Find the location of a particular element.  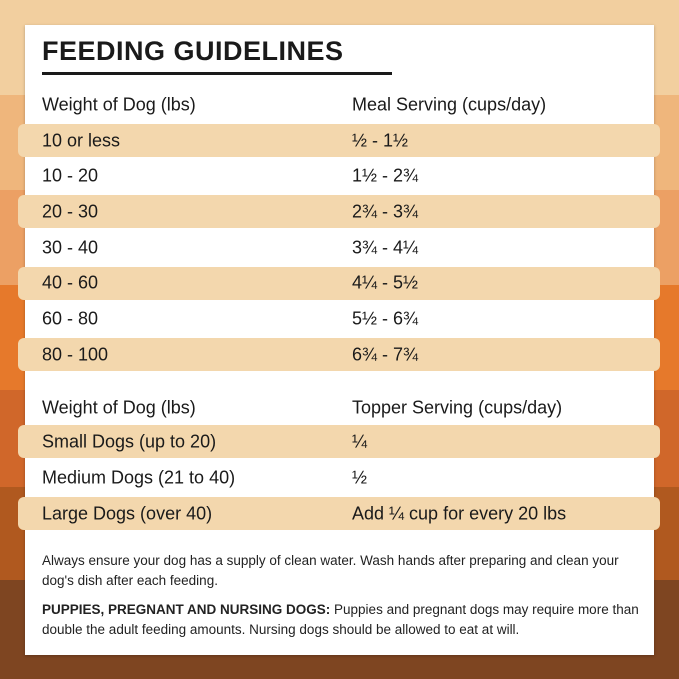

serving-cell: 2¾ - 3¾ is located at coordinates (385, 211).